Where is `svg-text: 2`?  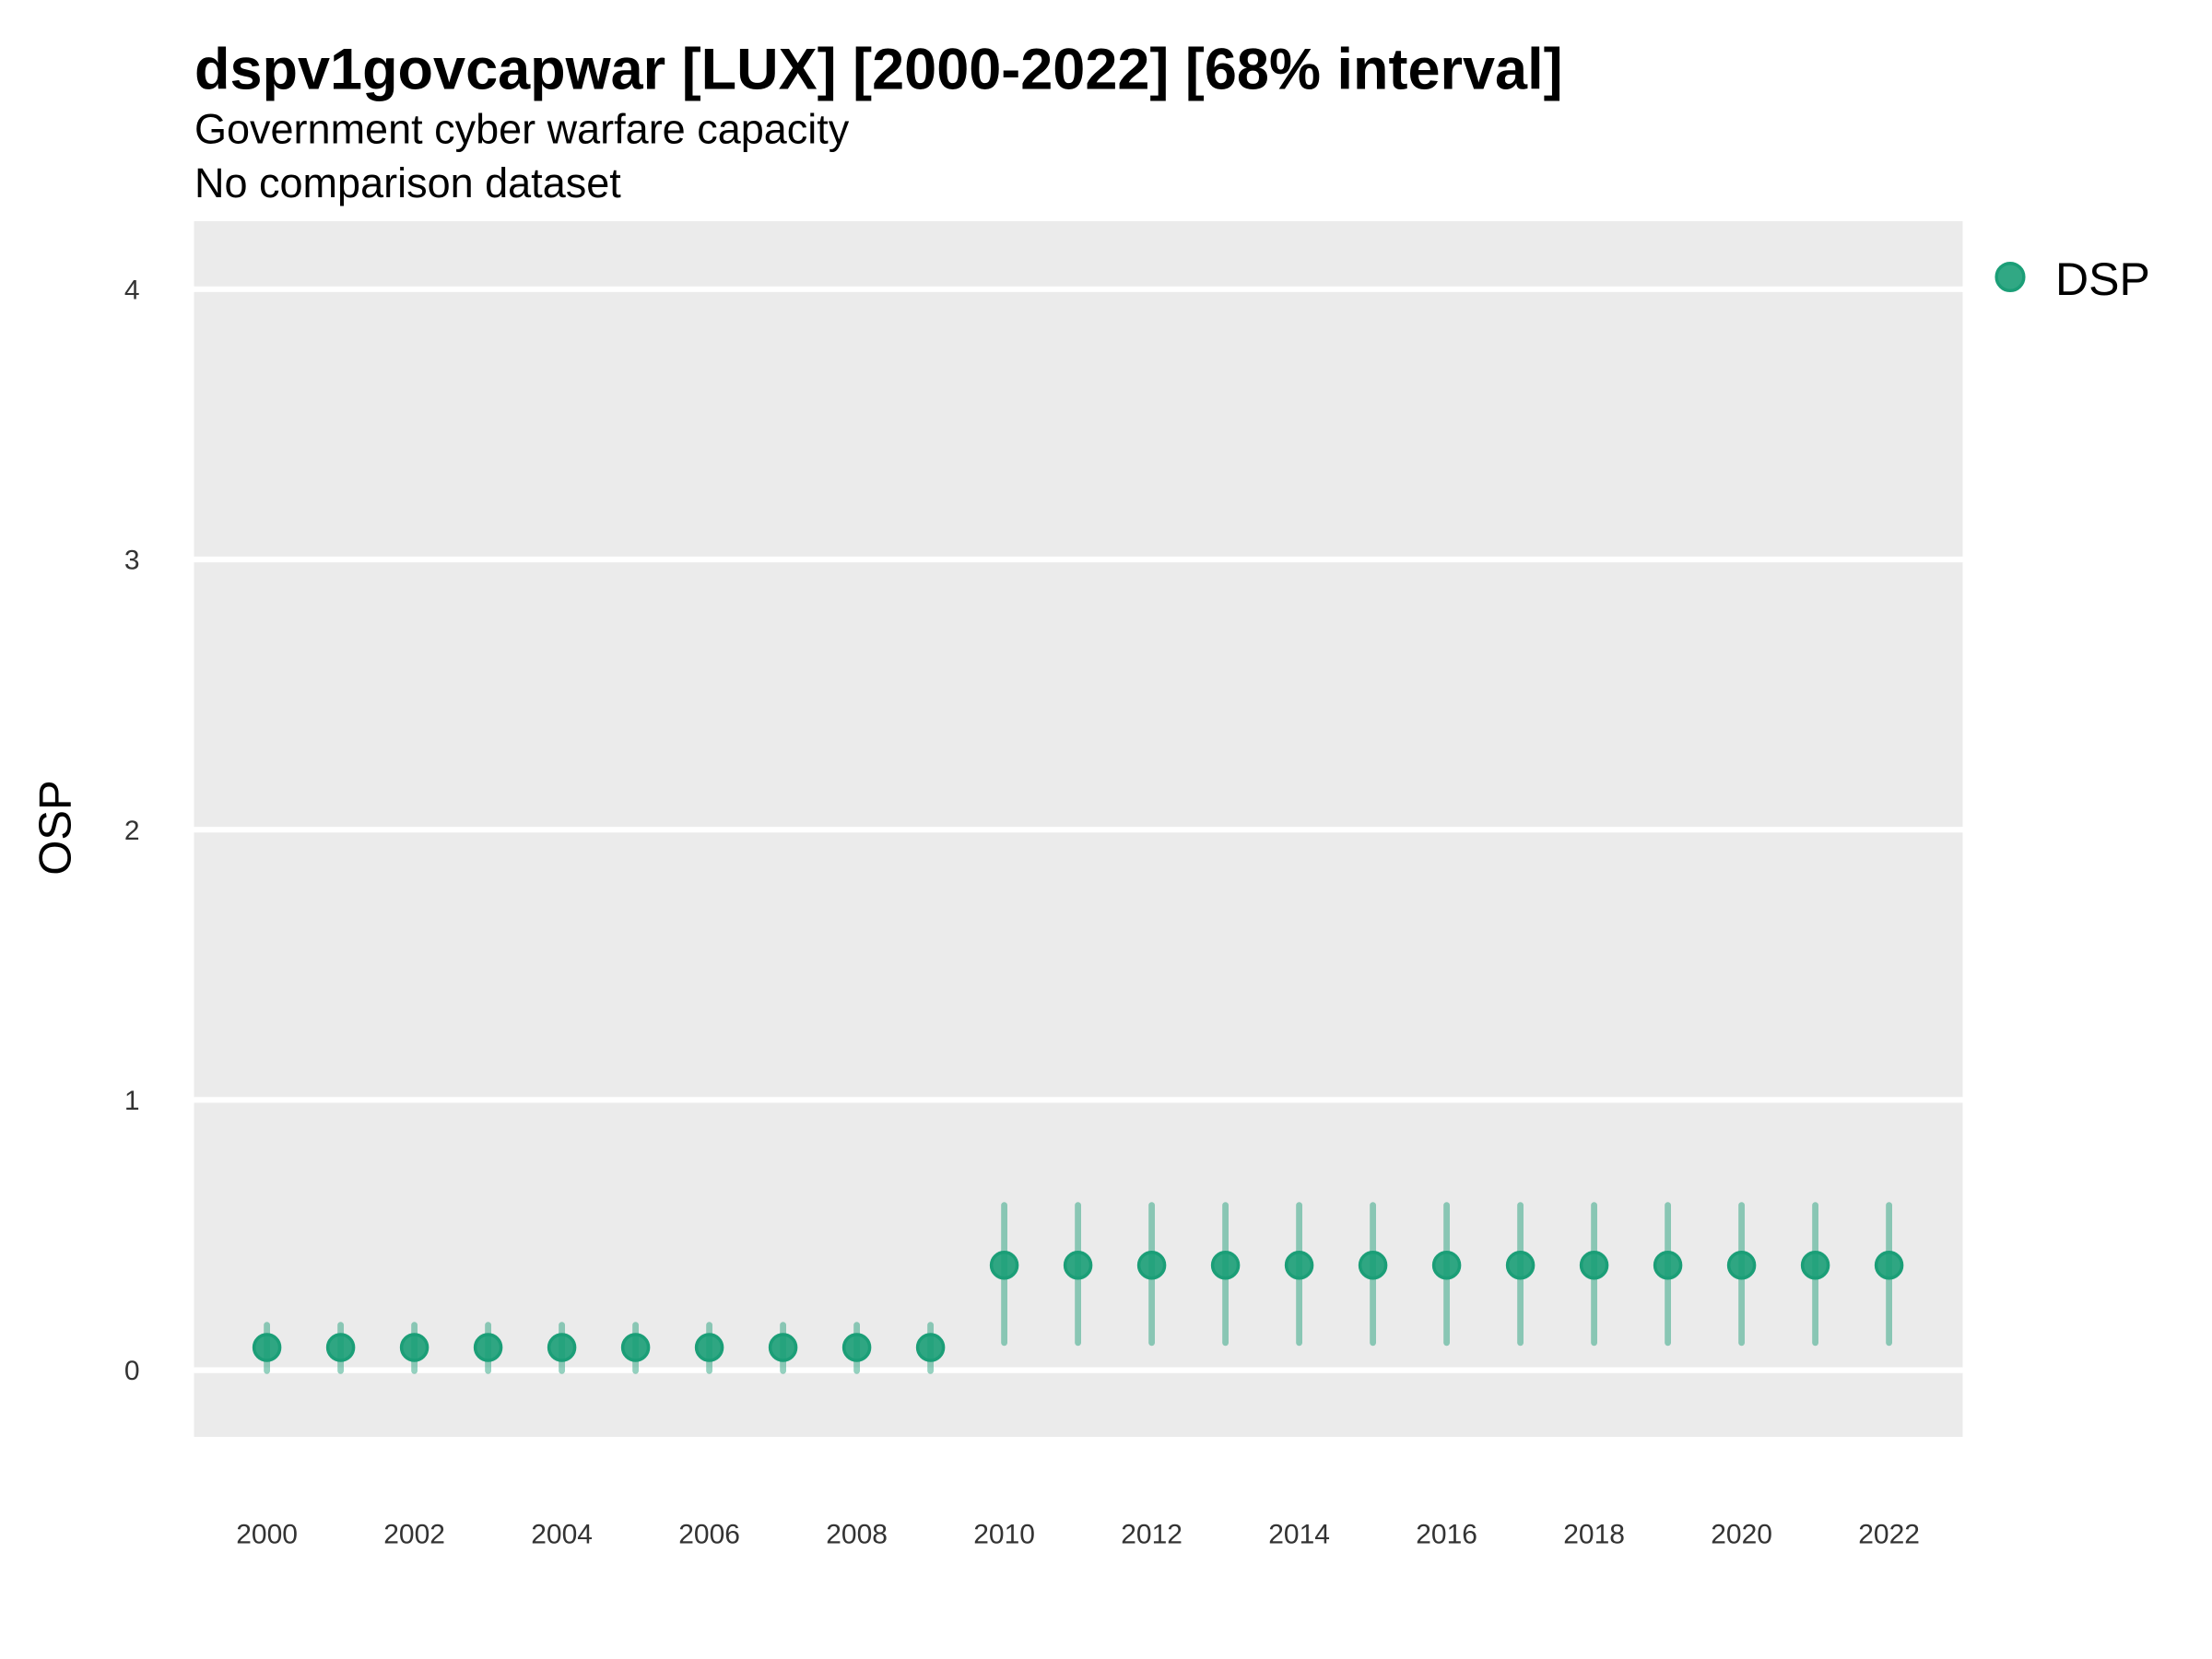
svg-text: 2 is located at coordinates (132, 831).